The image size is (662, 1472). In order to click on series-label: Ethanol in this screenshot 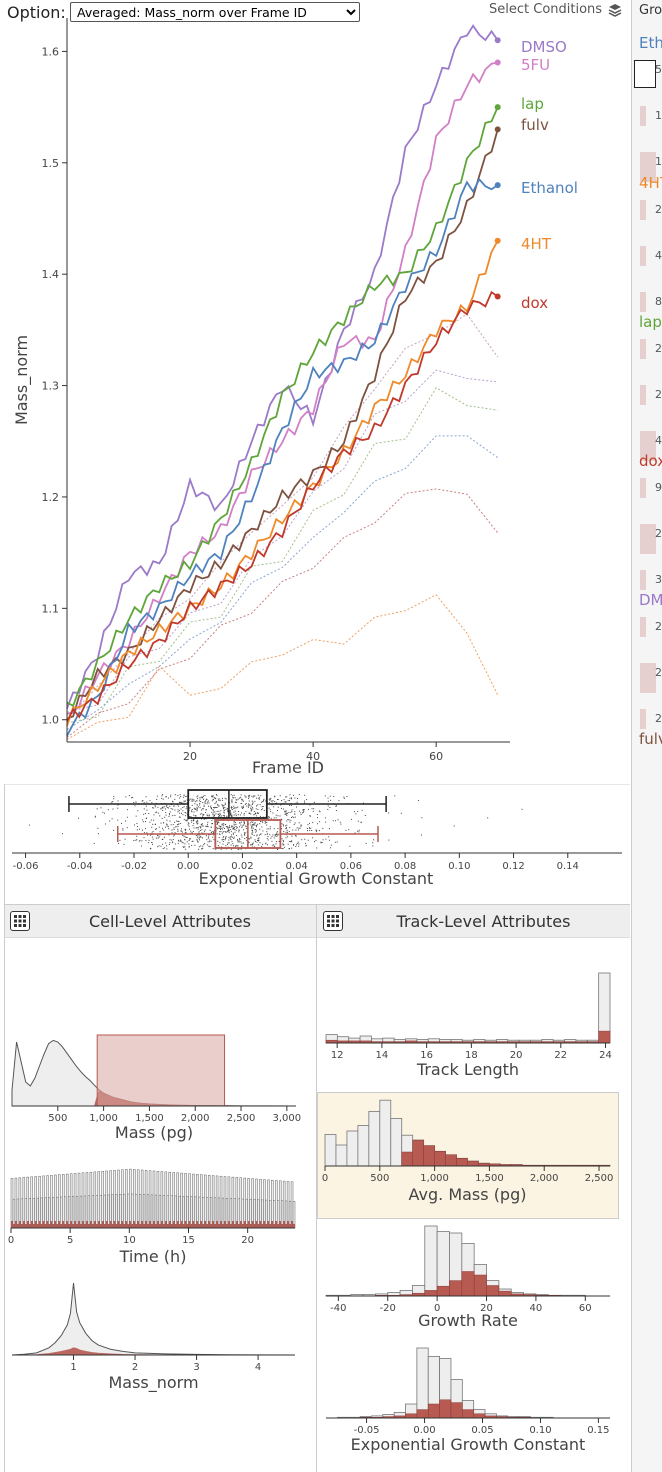, I will do `click(549, 188)`.